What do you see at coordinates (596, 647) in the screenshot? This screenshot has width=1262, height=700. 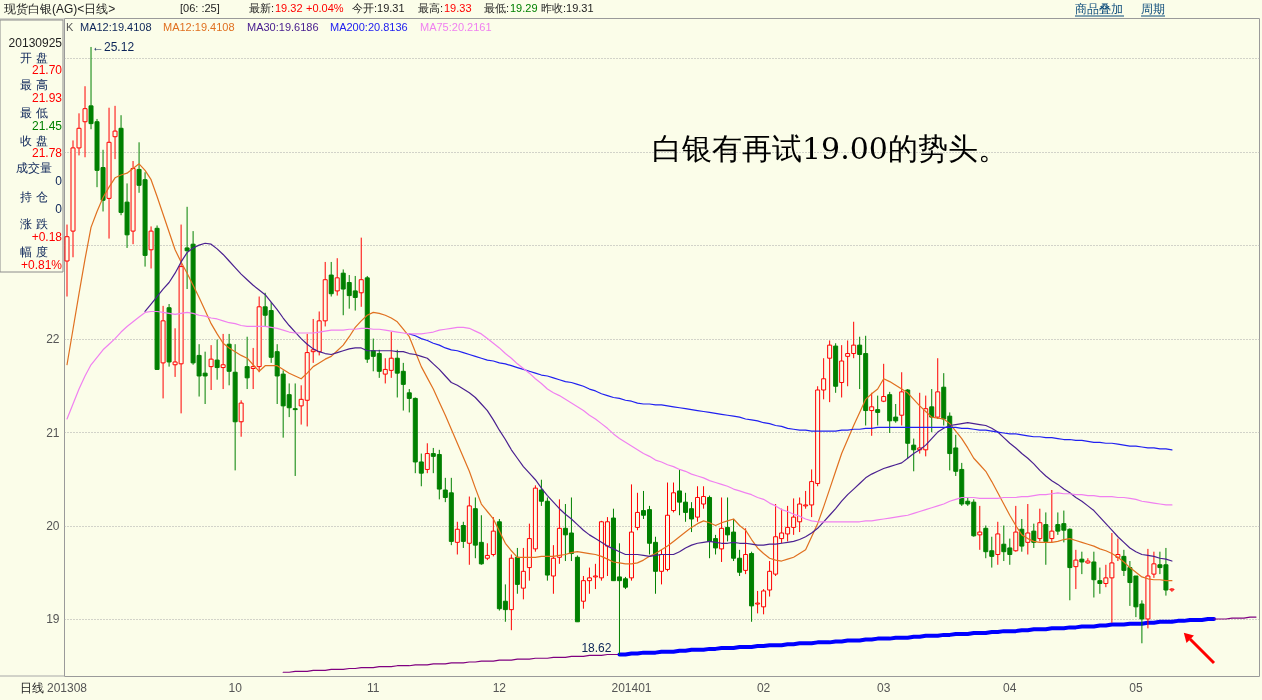 I see `annotation: 18.62` at bounding box center [596, 647].